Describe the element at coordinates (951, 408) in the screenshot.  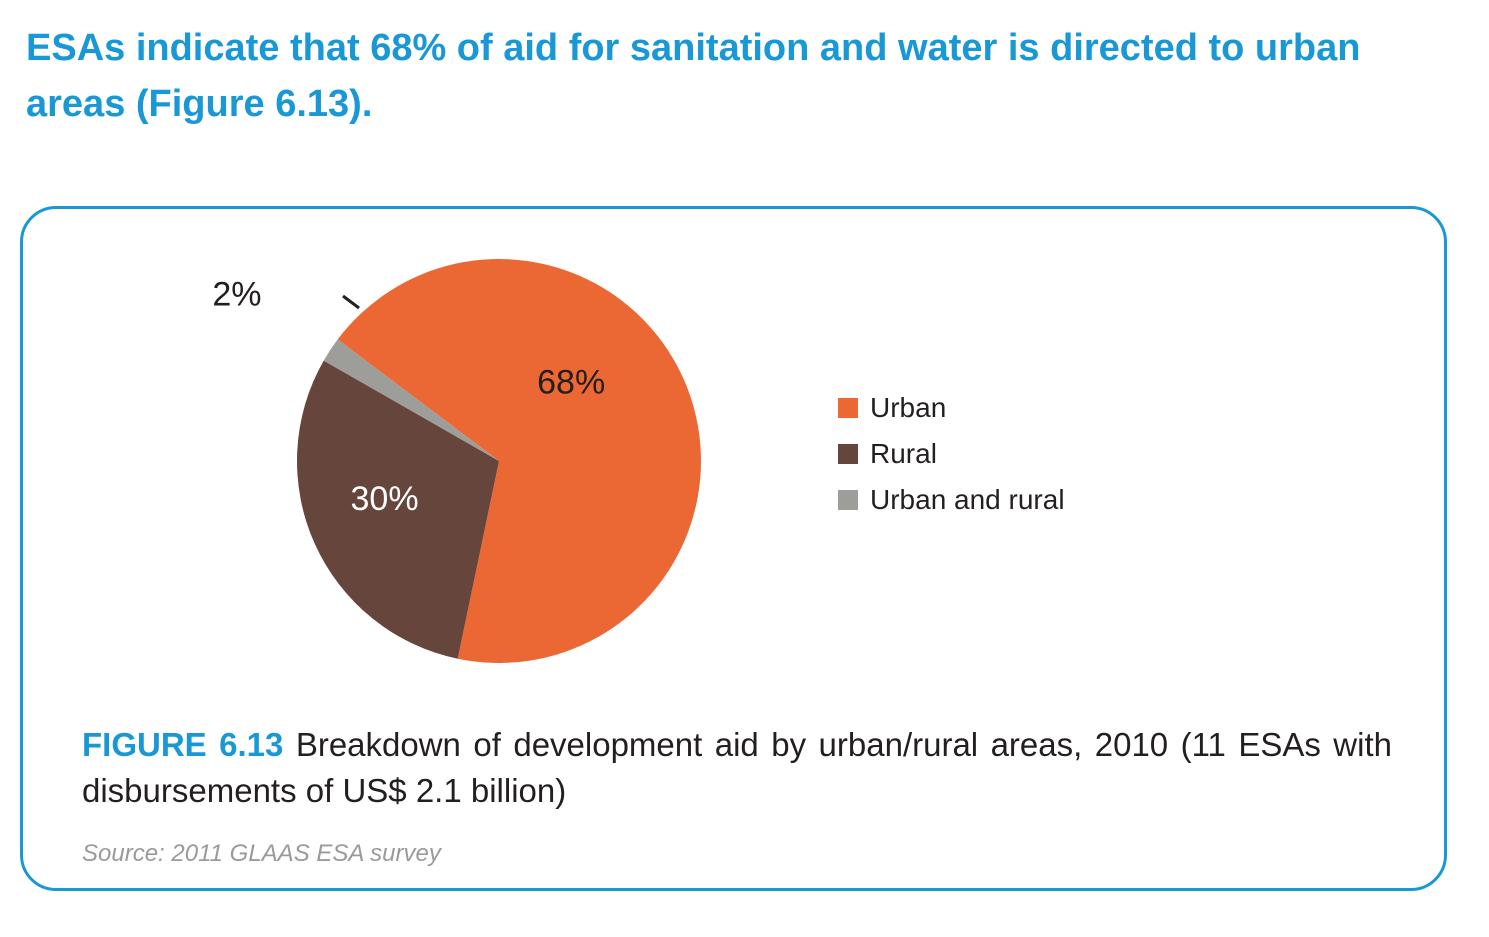
I see `legend-item-urban: Urban` at that location.